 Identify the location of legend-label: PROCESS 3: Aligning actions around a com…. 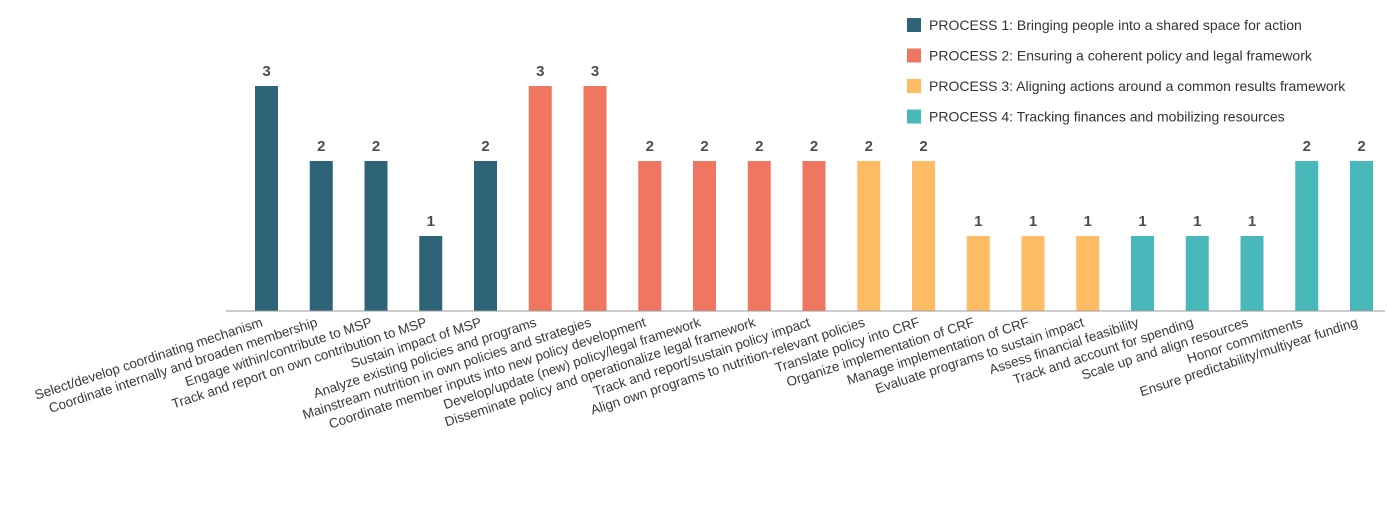
(1137, 86).